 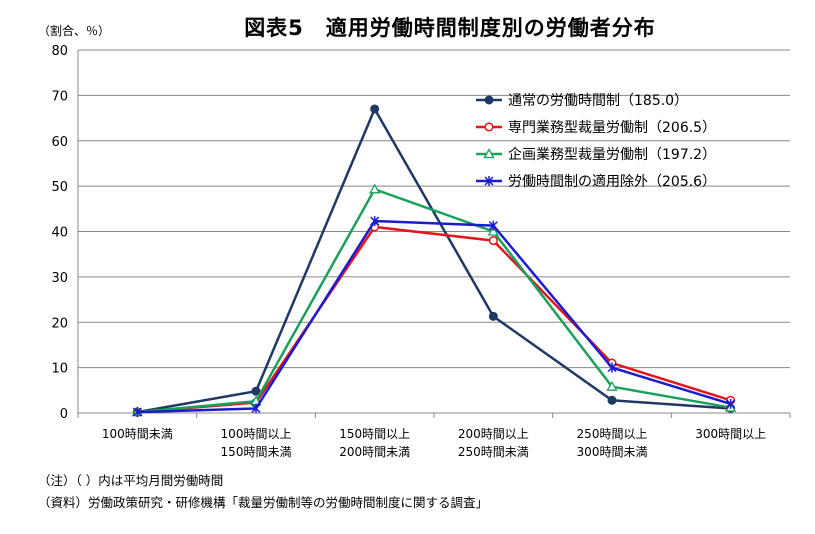 What do you see at coordinates (256, 434) in the screenshot?
I see `x-tick-label: 100時間以上` at bounding box center [256, 434].